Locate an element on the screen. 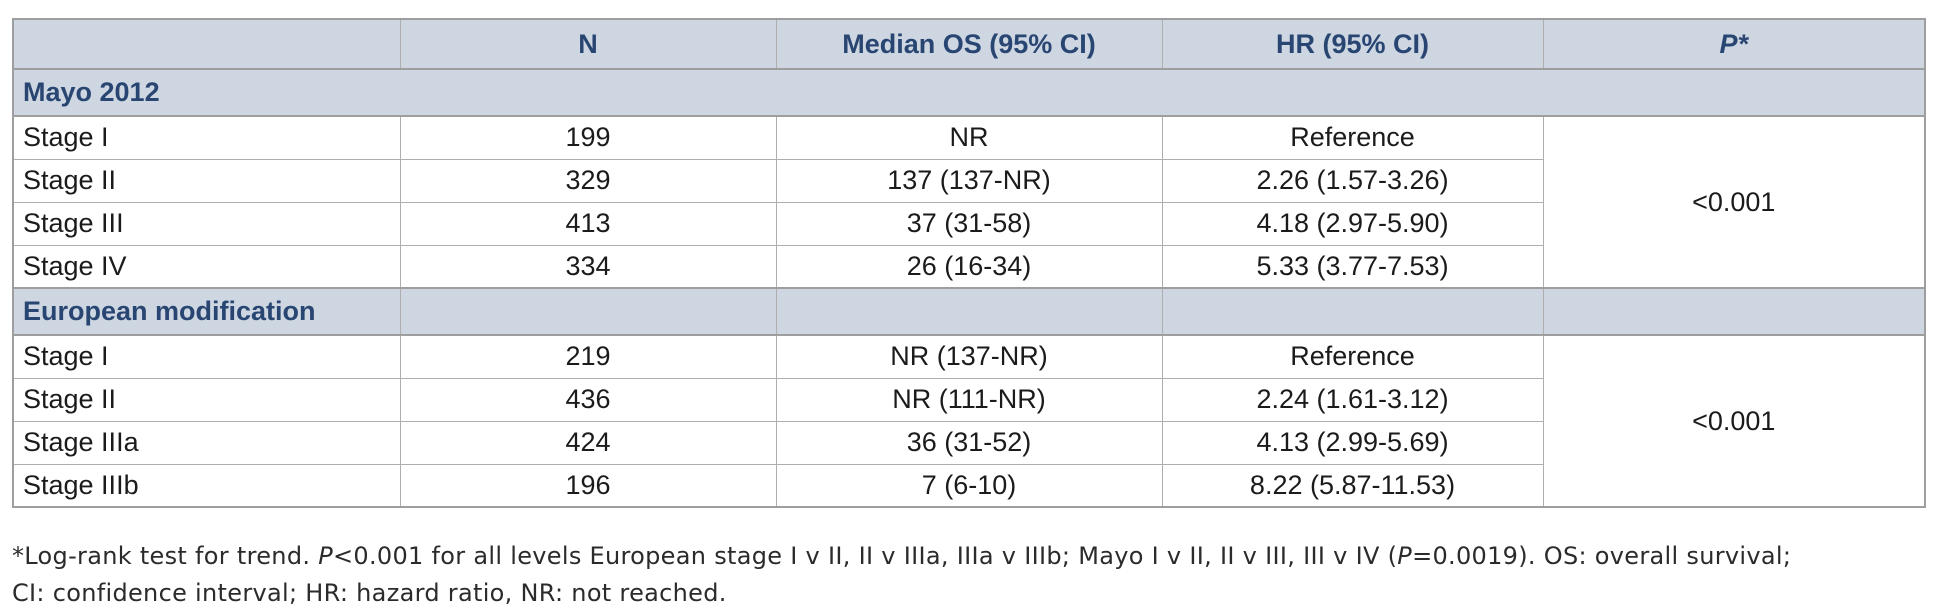 Image resolution: width=1936 pixels, height=609 pixels. table-row: Stage IV 334 26 (16-34) 5.33 (3.77-7.53) is located at coordinates (968, 266).